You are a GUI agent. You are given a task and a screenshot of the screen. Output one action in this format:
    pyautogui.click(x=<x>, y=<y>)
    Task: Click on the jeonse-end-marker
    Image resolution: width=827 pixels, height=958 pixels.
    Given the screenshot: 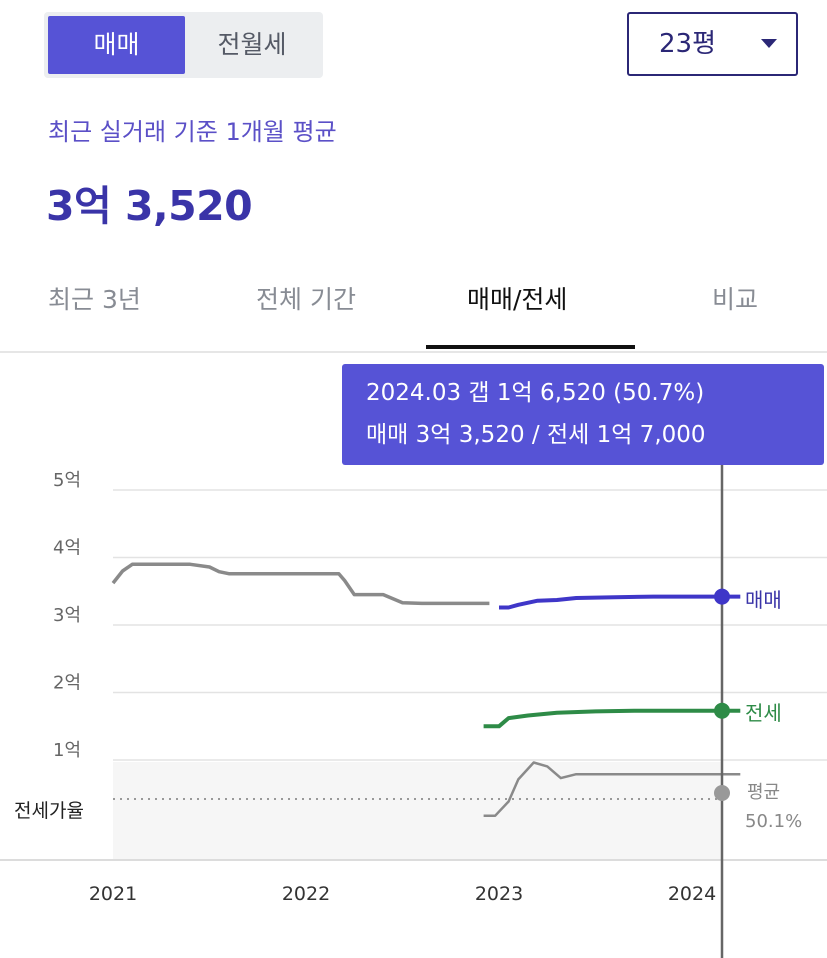 What is the action you would take?
    pyautogui.click(x=722, y=710)
    